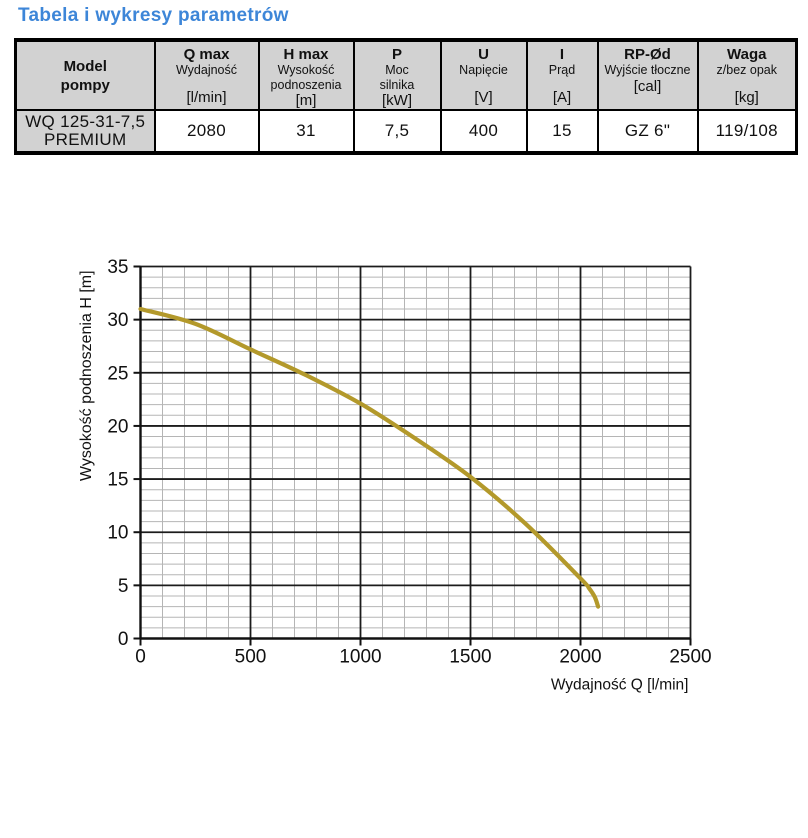  Describe the element at coordinates (117, 373) in the screenshot. I see `y-tick-label: 25` at that location.